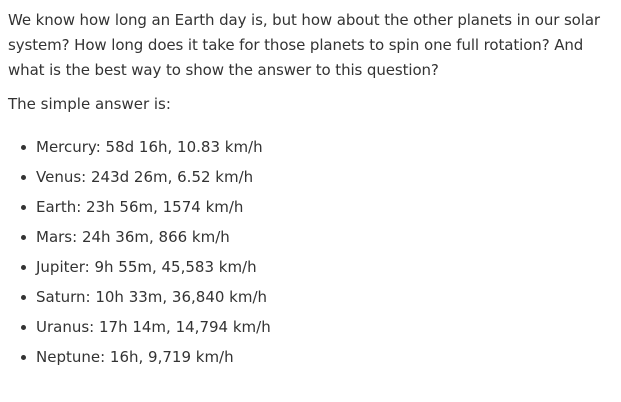  What do you see at coordinates (308, 297) in the screenshot?
I see `list-item: Saturn: 10h 33m, 36,840 km/h` at bounding box center [308, 297].